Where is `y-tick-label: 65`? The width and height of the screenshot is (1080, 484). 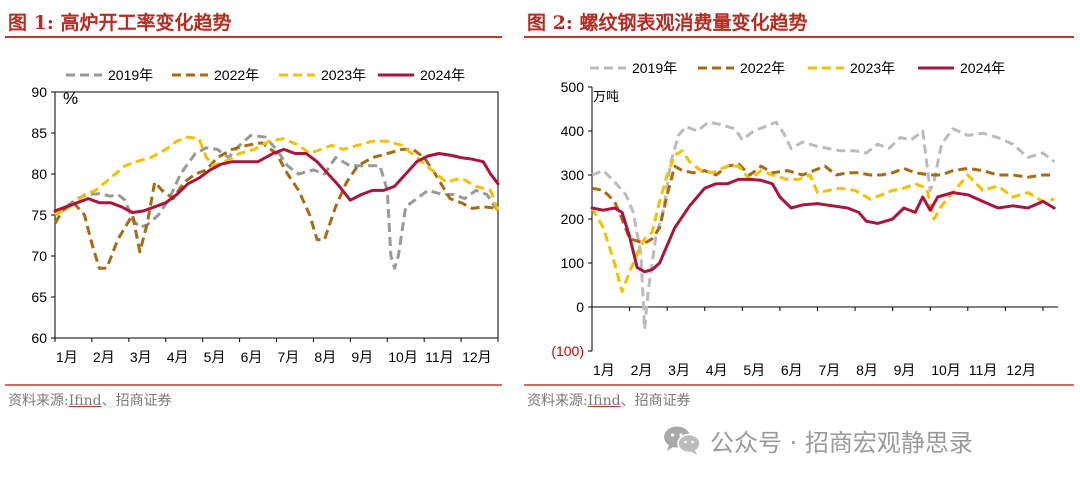
y-tick-label: 65 is located at coordinates (39, 297).